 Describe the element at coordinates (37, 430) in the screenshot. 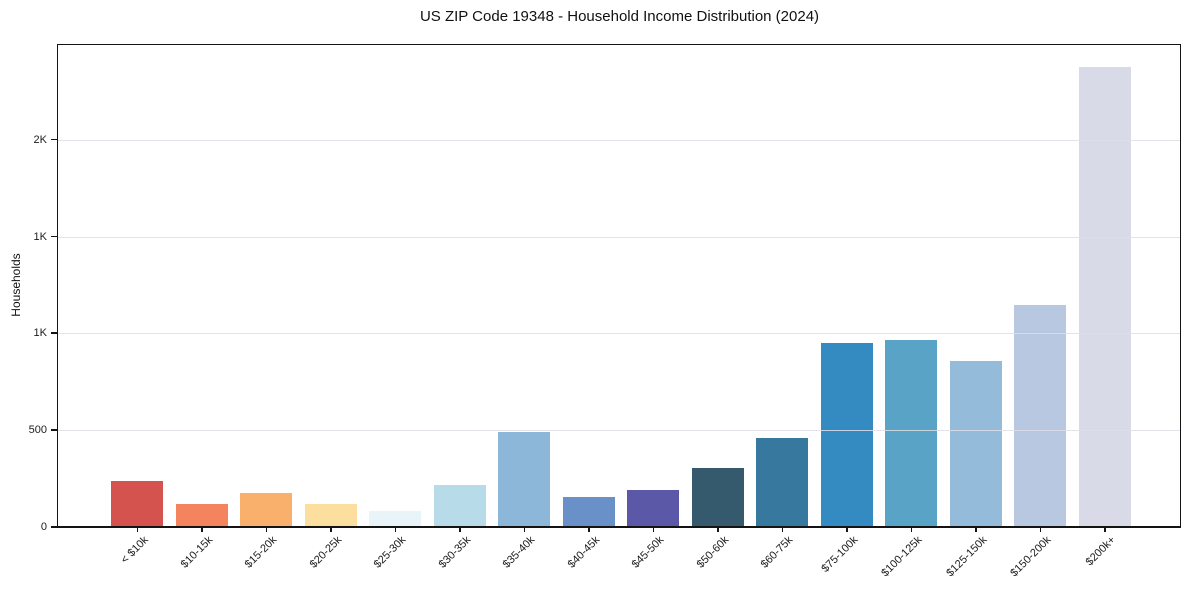

I see `y-tick-label: 500` at that location.